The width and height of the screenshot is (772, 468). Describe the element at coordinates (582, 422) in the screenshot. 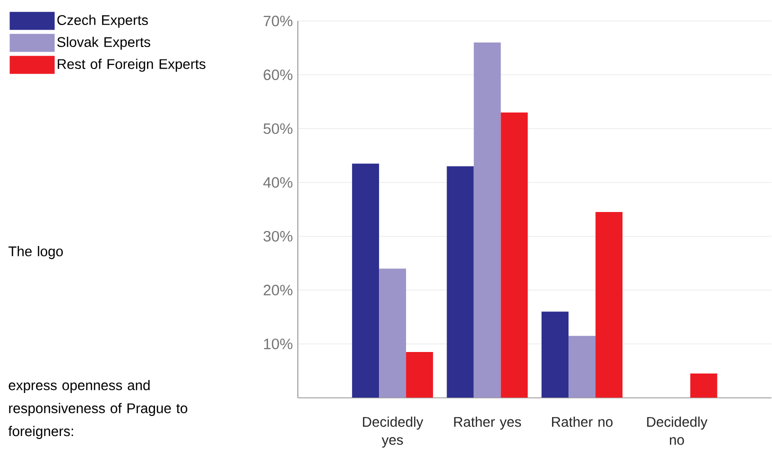

I see `x-tick-label: Rather no` at that location.